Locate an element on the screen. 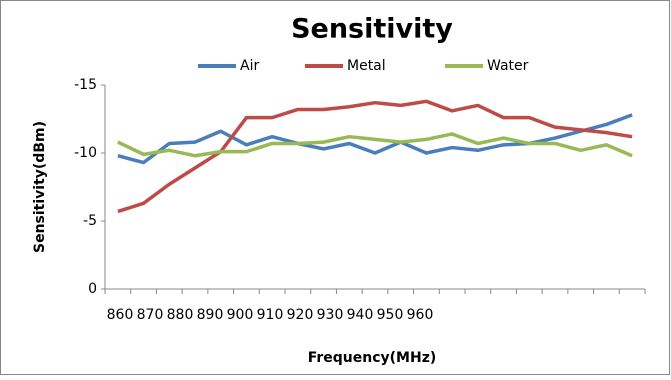  y-tick-label: 0 is located at coordinates (92, 289).